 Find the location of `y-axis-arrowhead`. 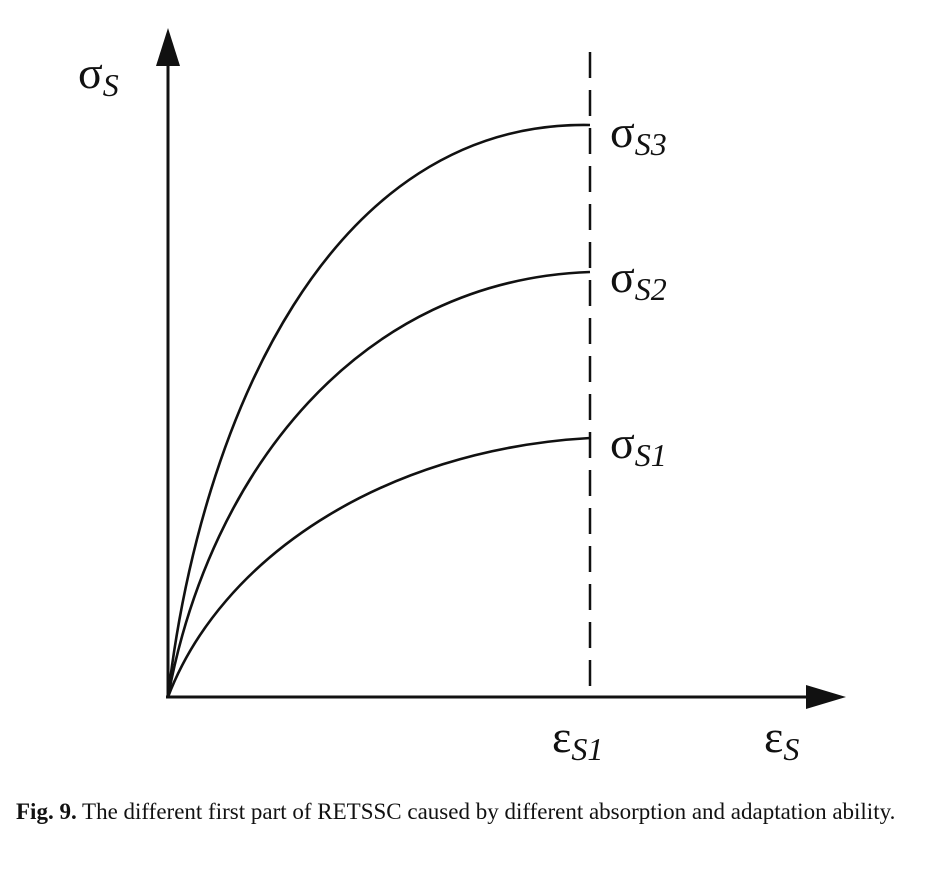

y-axis-arrowhead is located at coordinates (168, 47).